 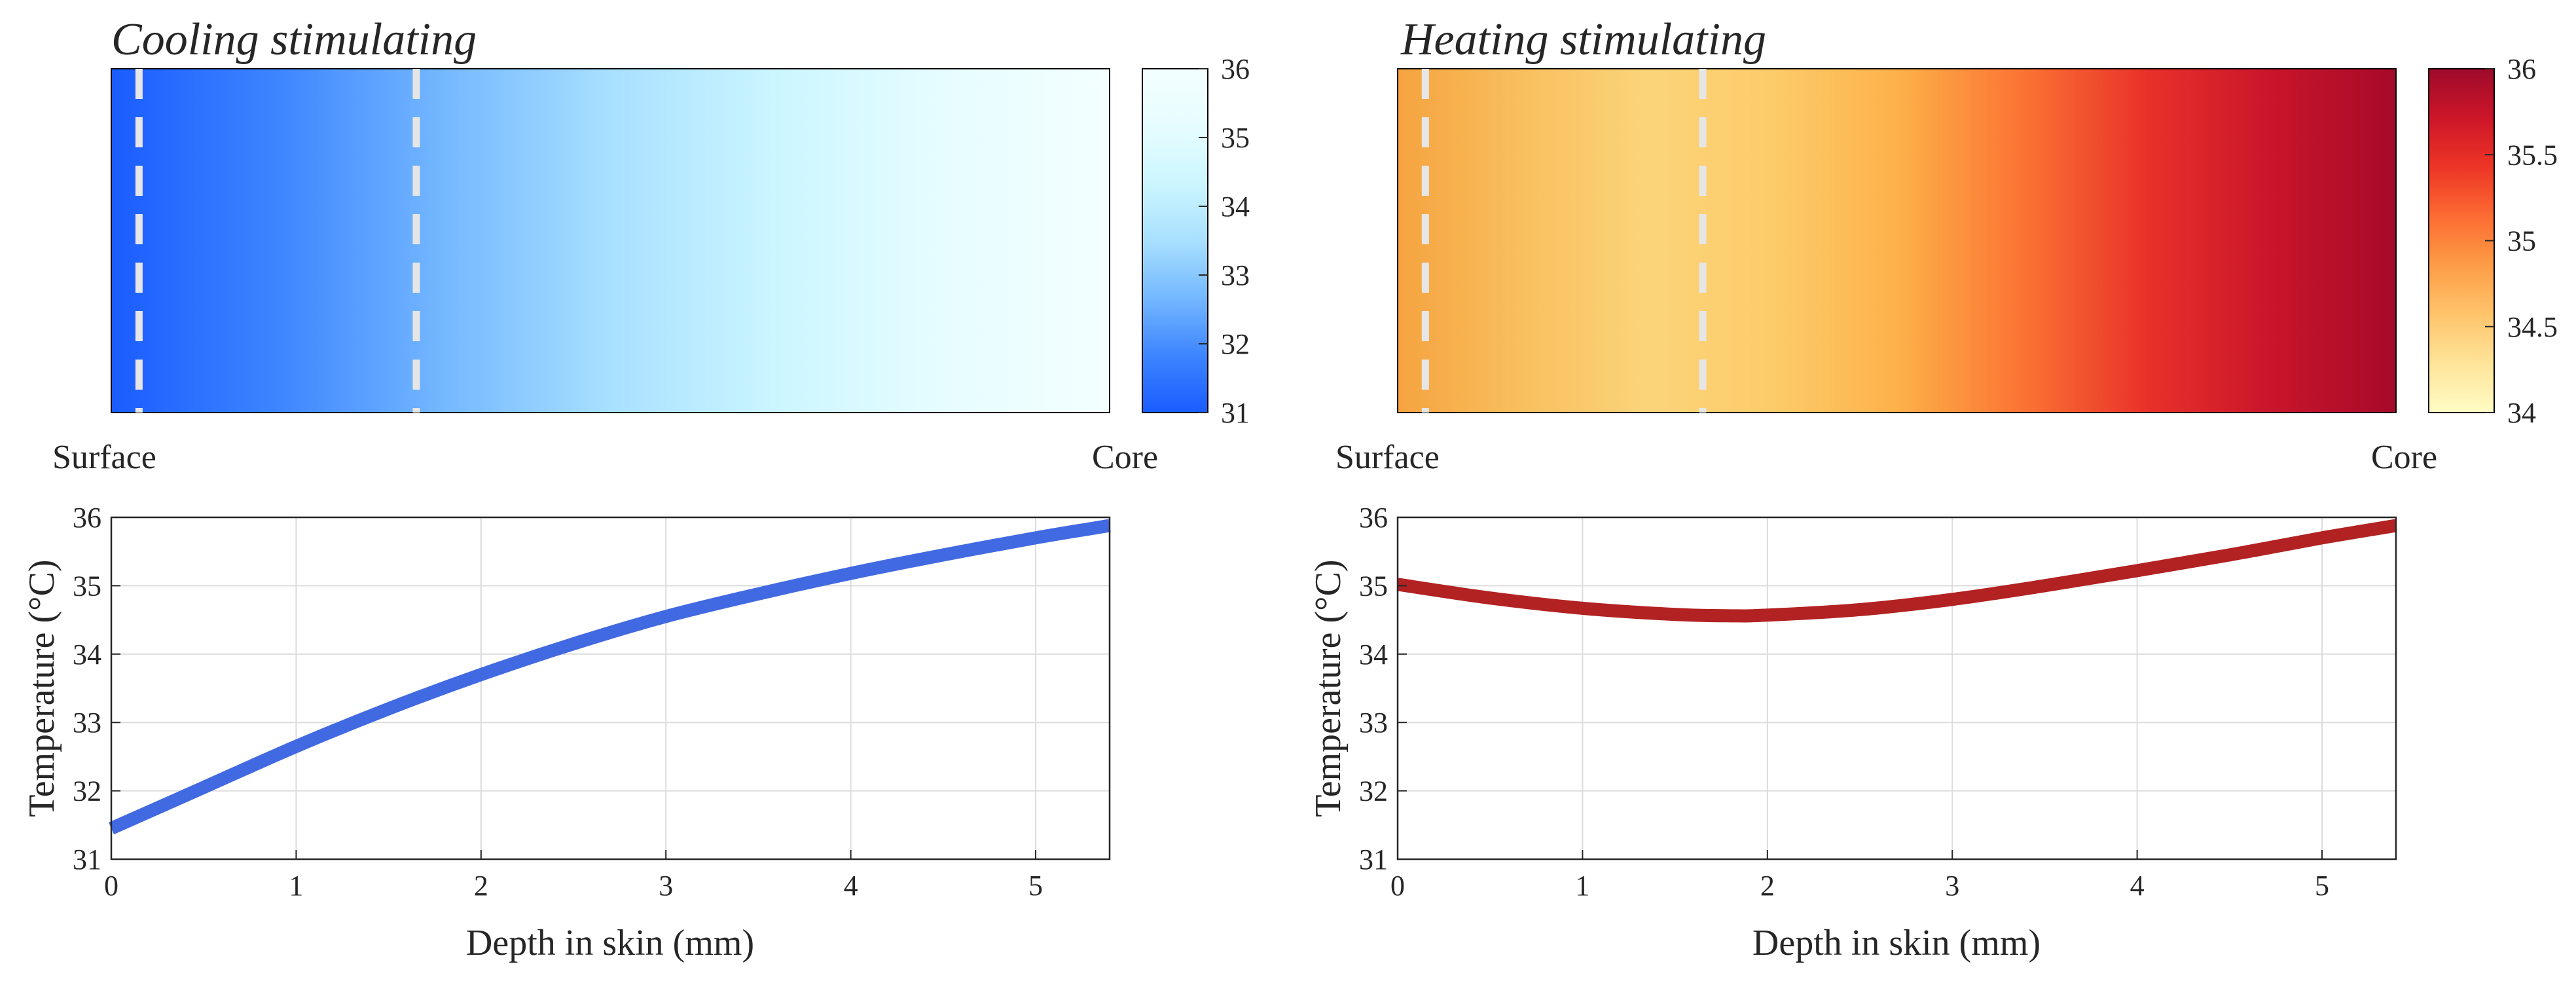 What do you see at coordinates (1235, 138) in the screenshot?
I see `cooling-colorbar-tick-label: 35` at bounding box center [1235, 138].